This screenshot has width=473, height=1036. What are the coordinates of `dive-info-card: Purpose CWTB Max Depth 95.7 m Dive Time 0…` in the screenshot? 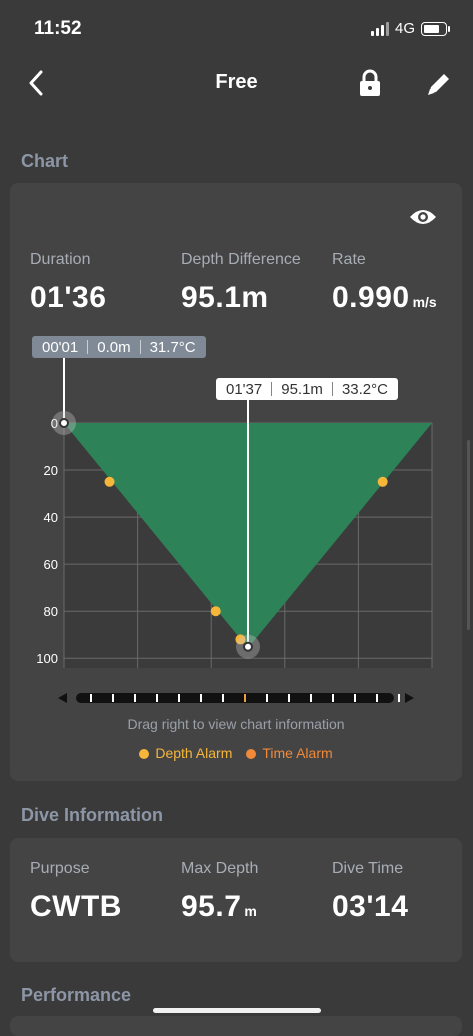 It's located at (236, 900).